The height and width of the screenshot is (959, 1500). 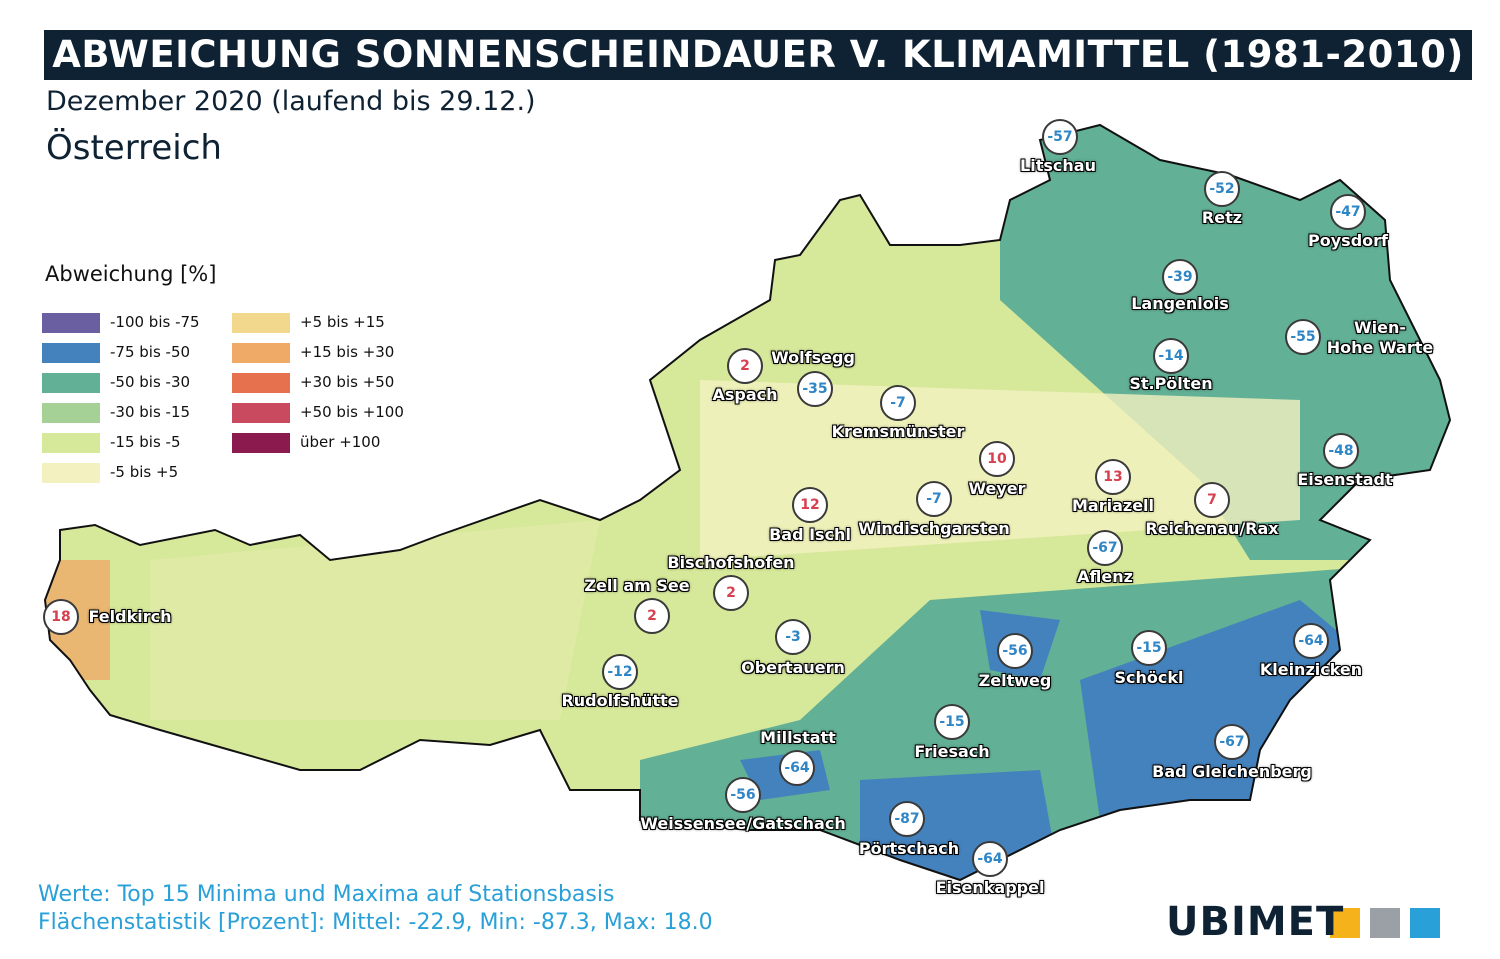 What do you see at coordinates (1113, 477) in the screenshot?
I see `station-value: 13` at bounding box center [1113, 477].